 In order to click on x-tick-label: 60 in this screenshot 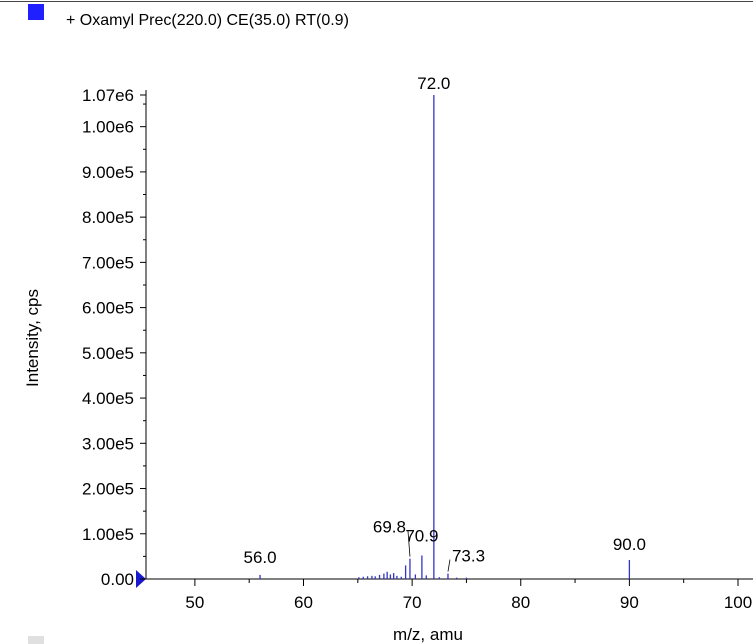, I will do `click(303, 602)`.